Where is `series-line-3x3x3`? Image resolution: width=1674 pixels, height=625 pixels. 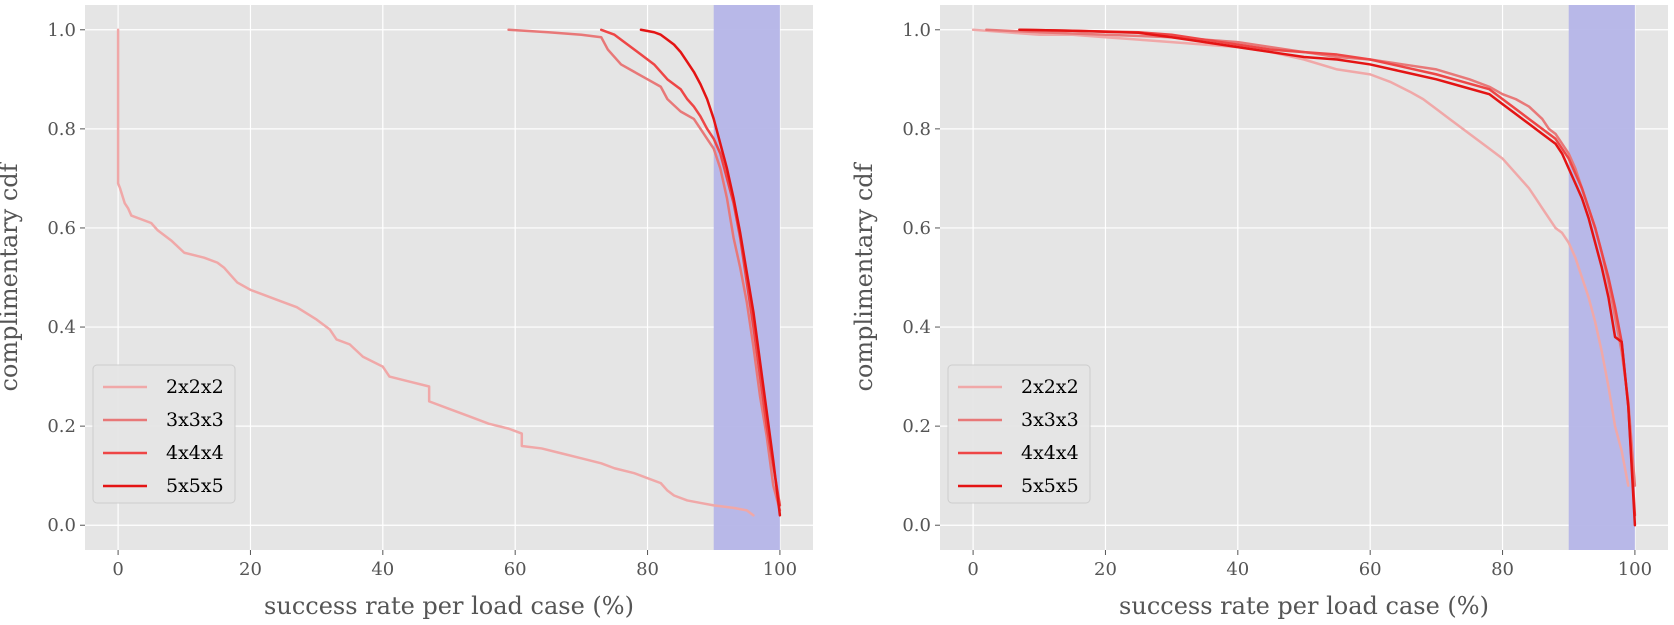
series-line-3x3x3 is located at coordinates (644, 270).